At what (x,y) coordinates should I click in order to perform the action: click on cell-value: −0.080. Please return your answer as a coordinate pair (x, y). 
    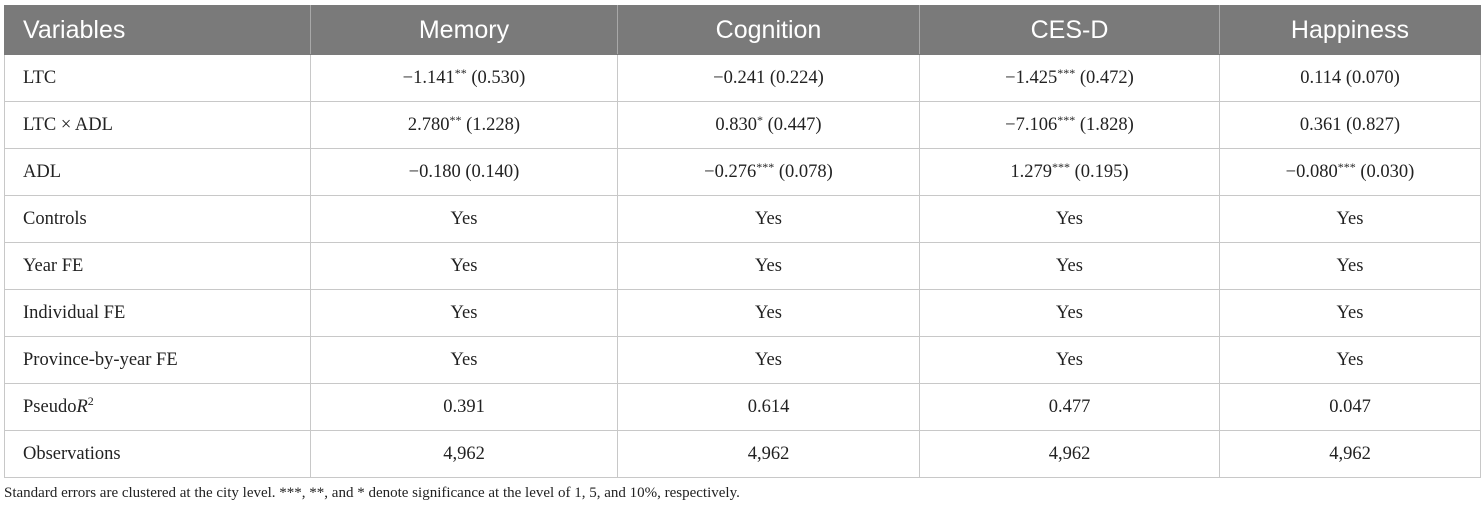
    Looking at the image, I should click on (1311, 171).